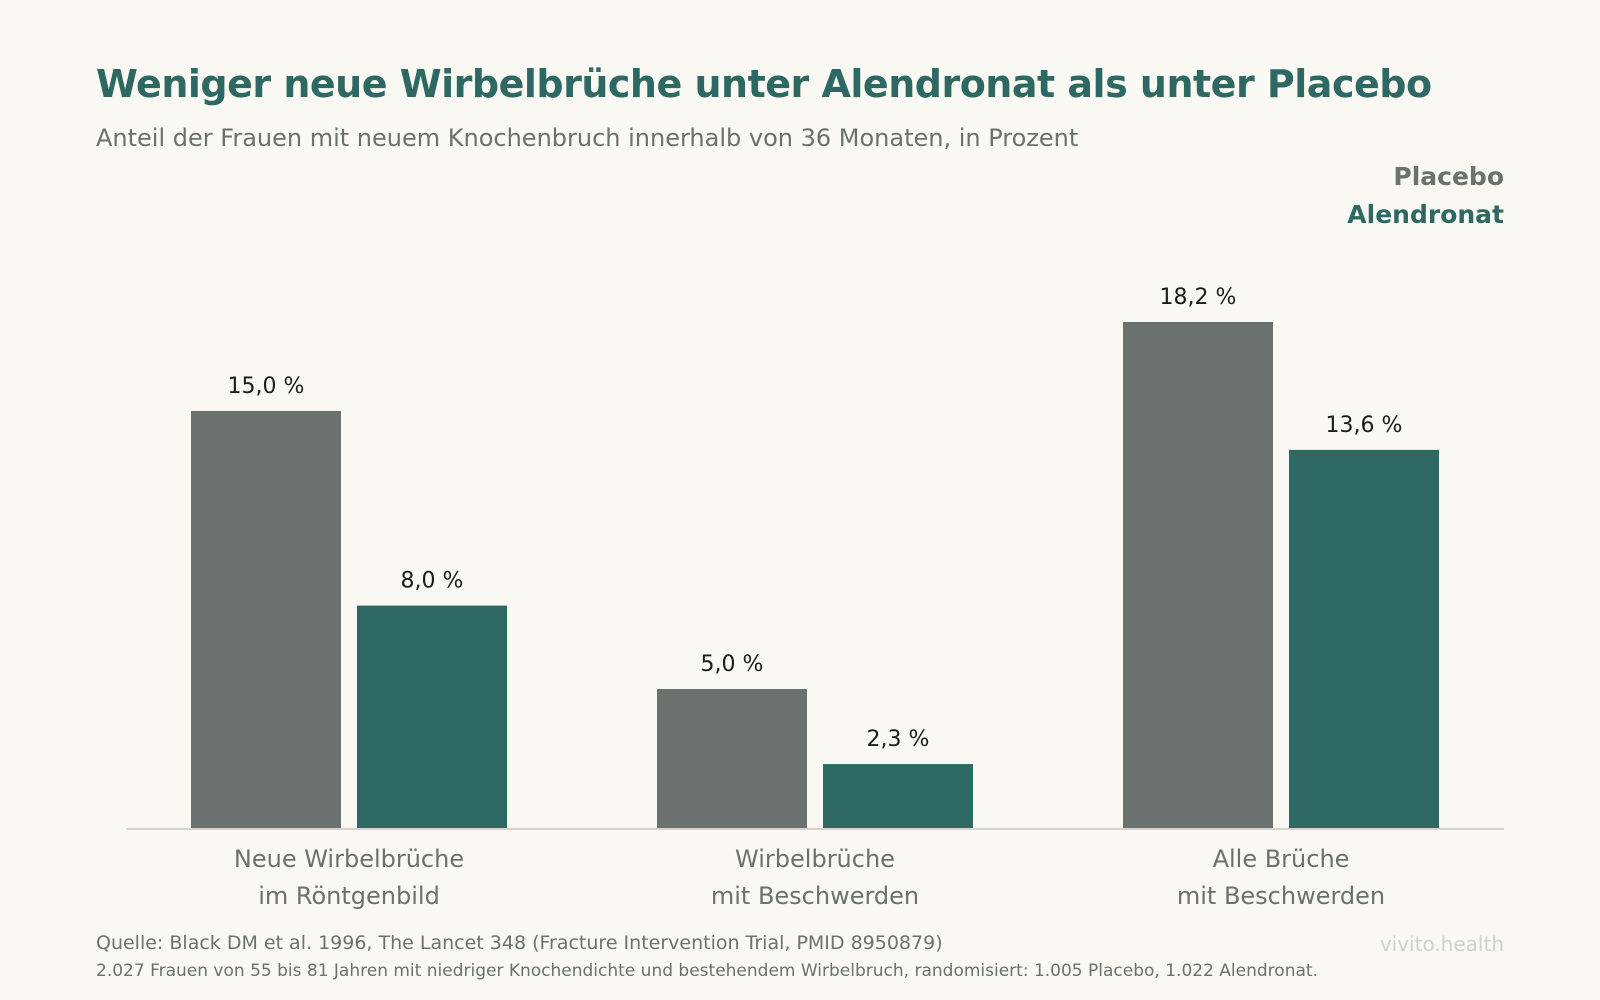 This screenshot has width=1600, height=1000. Describe the element at coordinates (1281, 896) in the screenshot. I see `category-label-3-line-2: mit Beschwerden` at that location.